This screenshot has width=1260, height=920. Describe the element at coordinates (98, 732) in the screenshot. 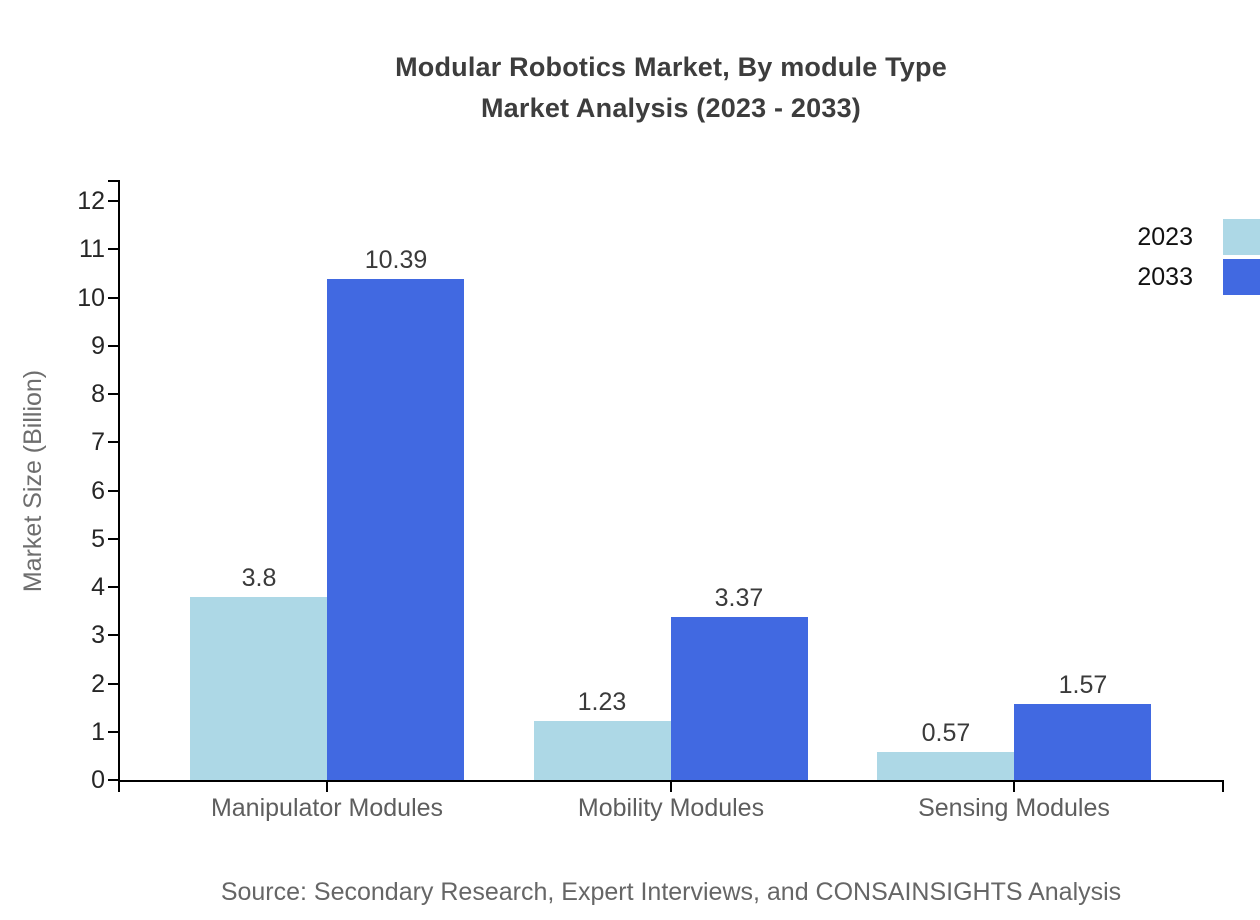

I see `y-tick-label: 1` at that location.